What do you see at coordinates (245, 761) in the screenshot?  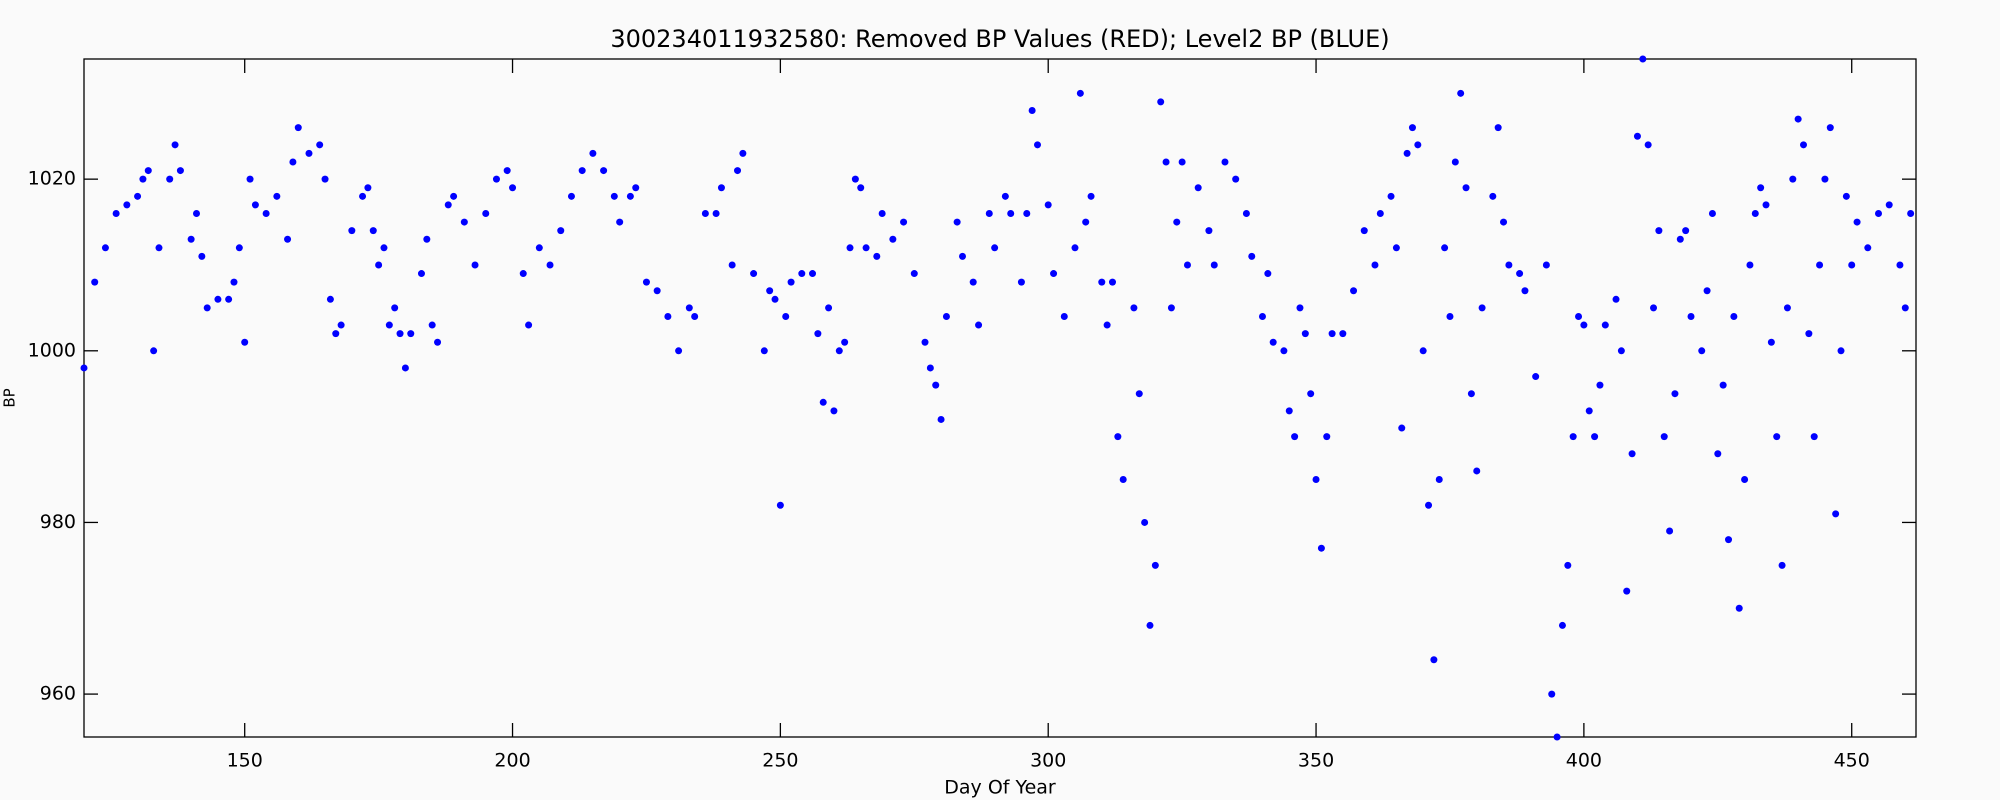 I see `x-tick-label: 150` at bounding box center [245, 761].